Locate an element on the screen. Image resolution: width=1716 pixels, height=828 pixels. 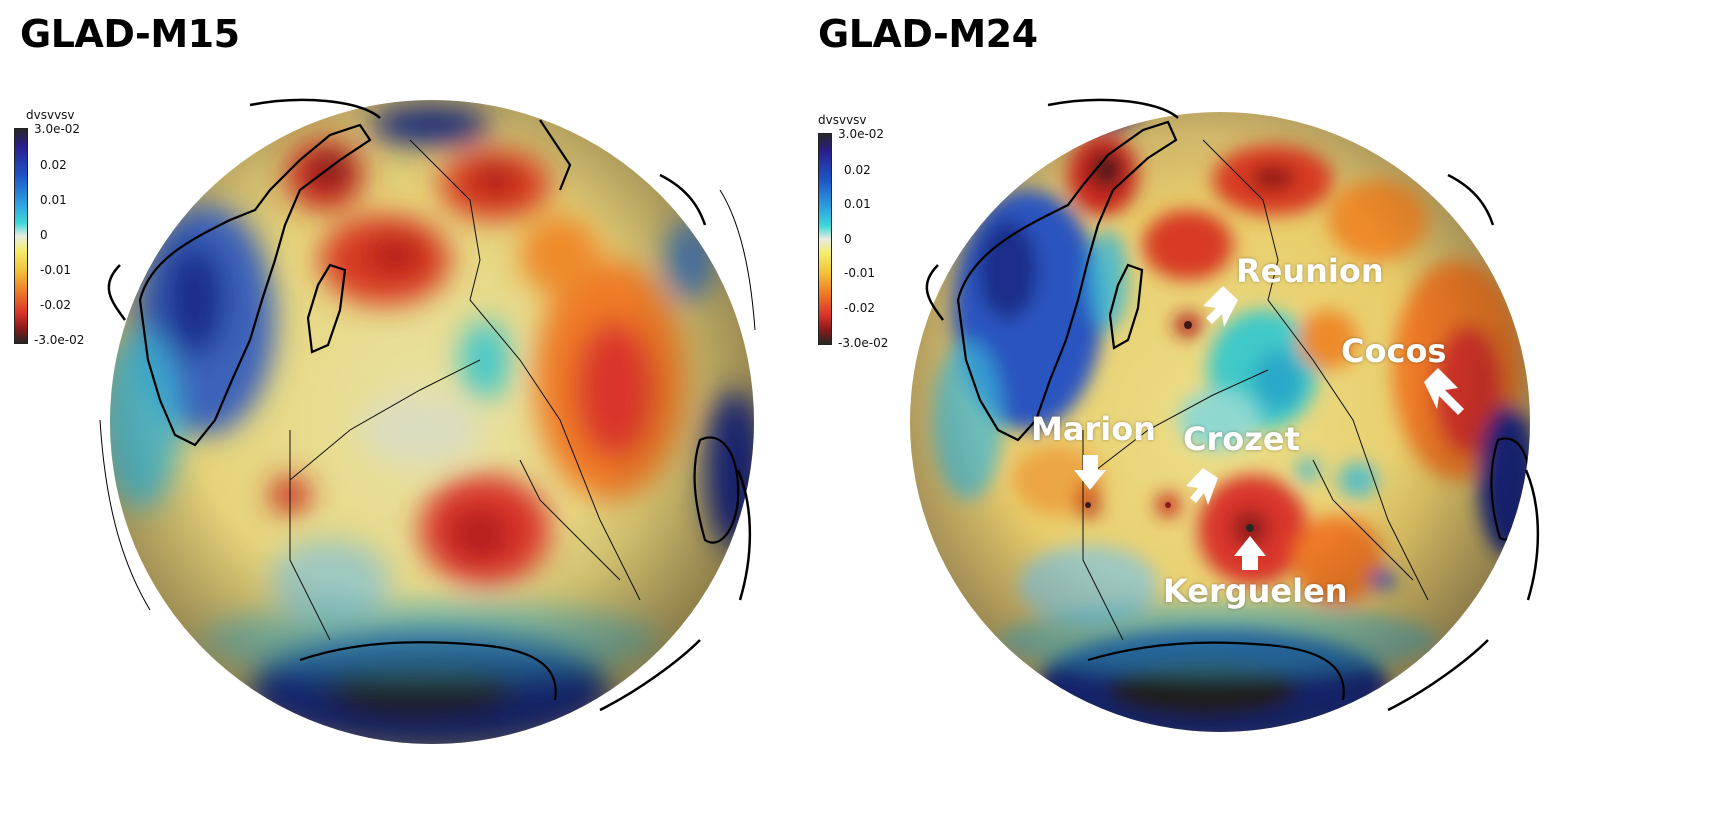
label-reunion: Reunion is located at coordinates (1310, 271).